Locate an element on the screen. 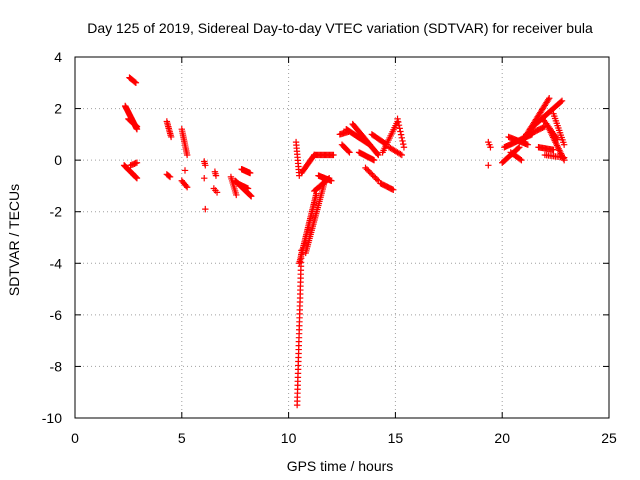  x-axis-label: GPS time / hours is located at coordinates (340, 466).